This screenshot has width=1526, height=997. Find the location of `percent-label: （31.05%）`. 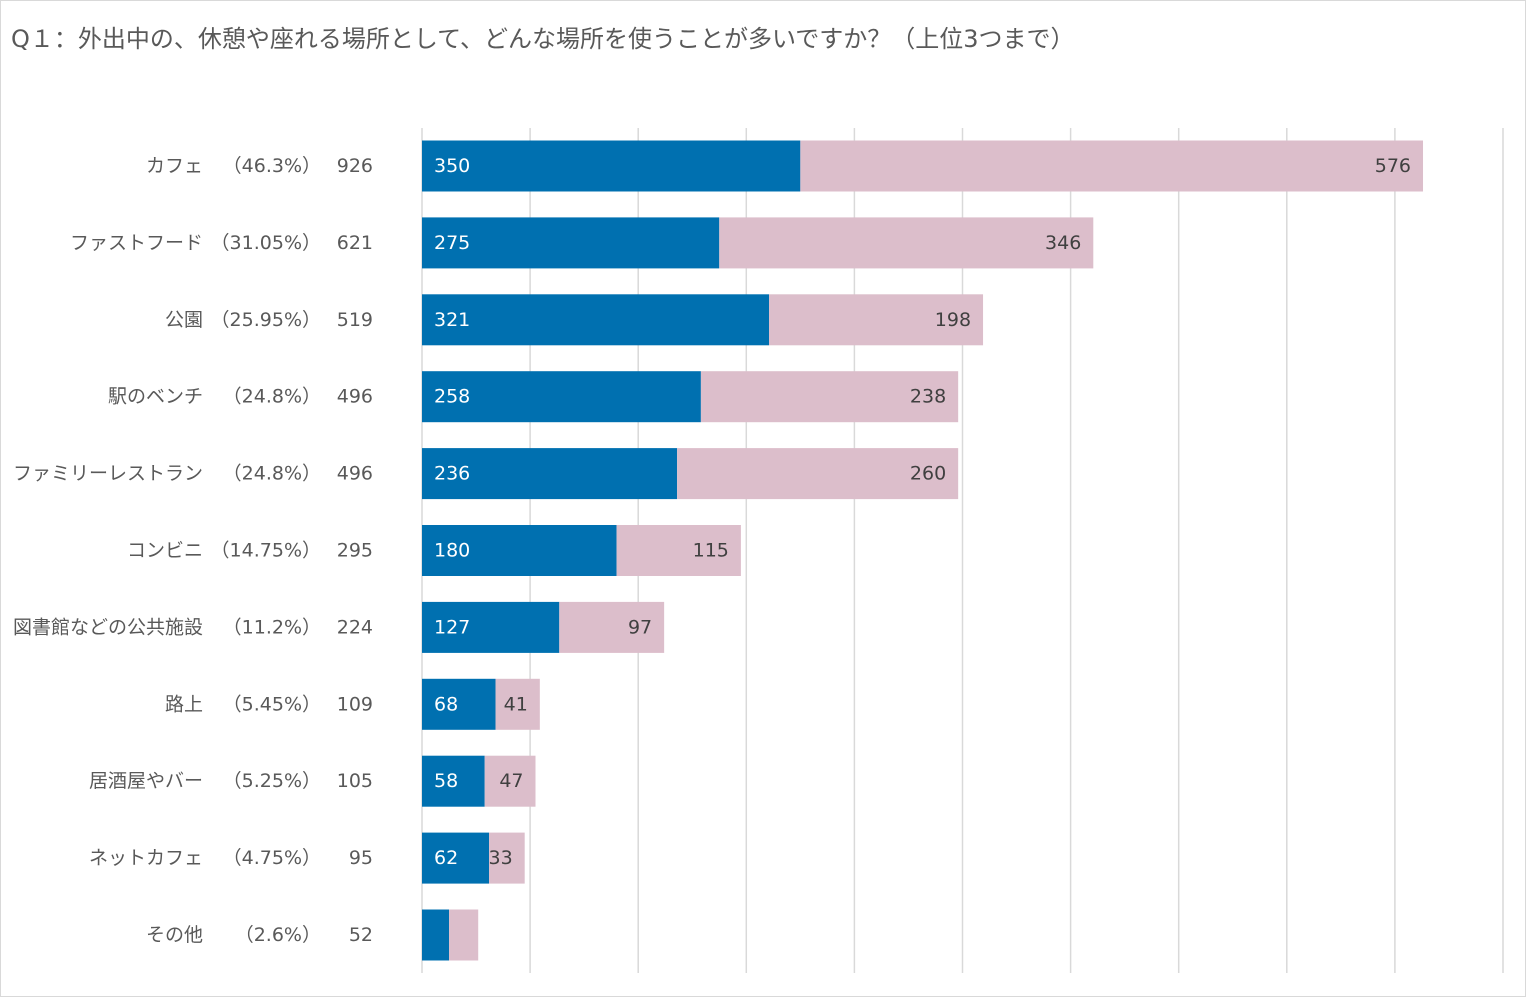

percent-label: （31.05%） is located at coordinates (266, 243).